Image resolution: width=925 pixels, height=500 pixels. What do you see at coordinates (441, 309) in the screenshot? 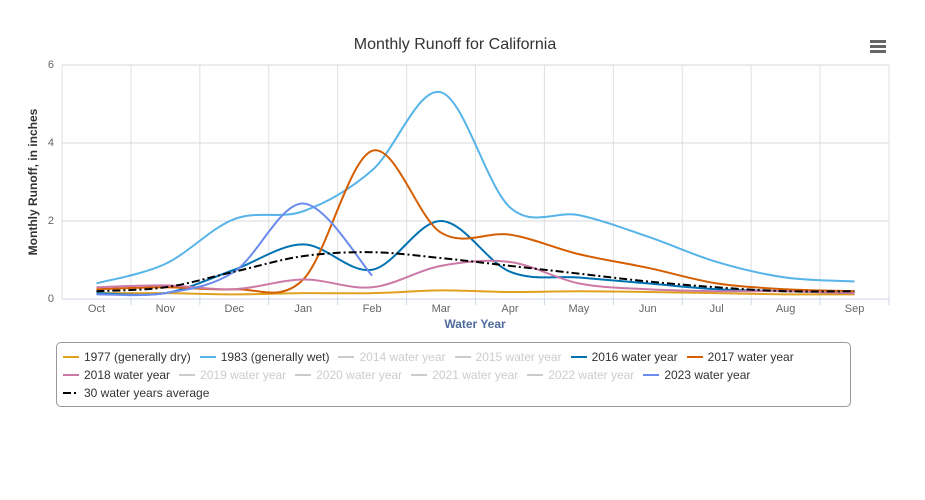
I see `x-tick-label: Mar` at bounding box center [441, 309].